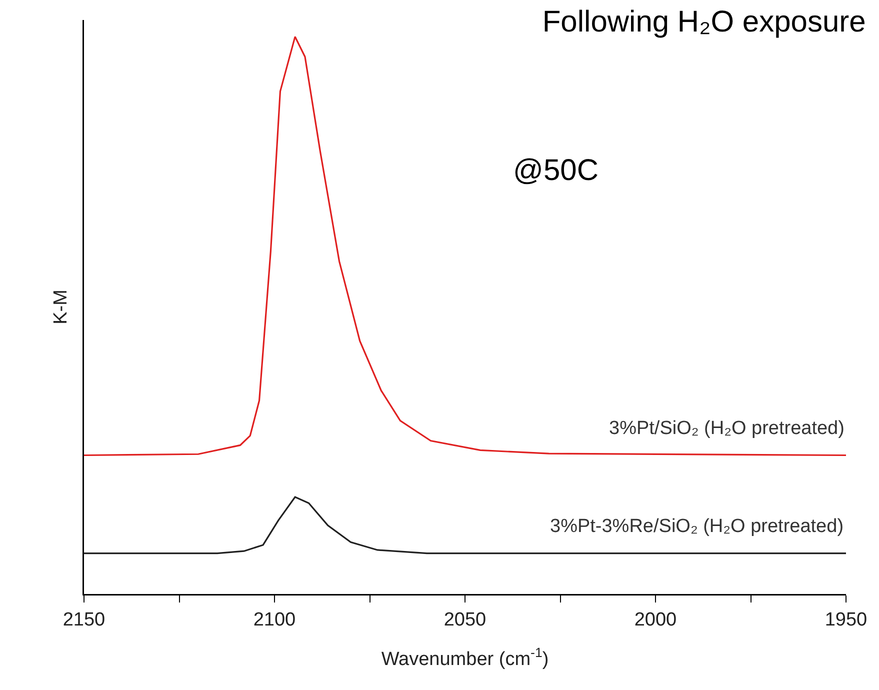 This screenshot has width=879, height=690. What do you see at coordinates (846, 619) in the screenshot?
I see `x-tick-label: 1950` at bounding box center [846, 619].